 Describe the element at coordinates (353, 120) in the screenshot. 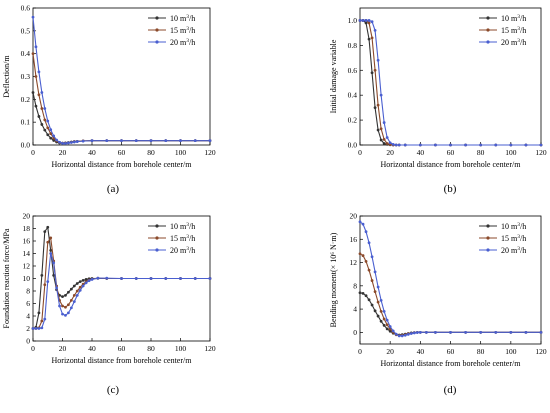

I see `y-tick-label: 0.2` at that location.